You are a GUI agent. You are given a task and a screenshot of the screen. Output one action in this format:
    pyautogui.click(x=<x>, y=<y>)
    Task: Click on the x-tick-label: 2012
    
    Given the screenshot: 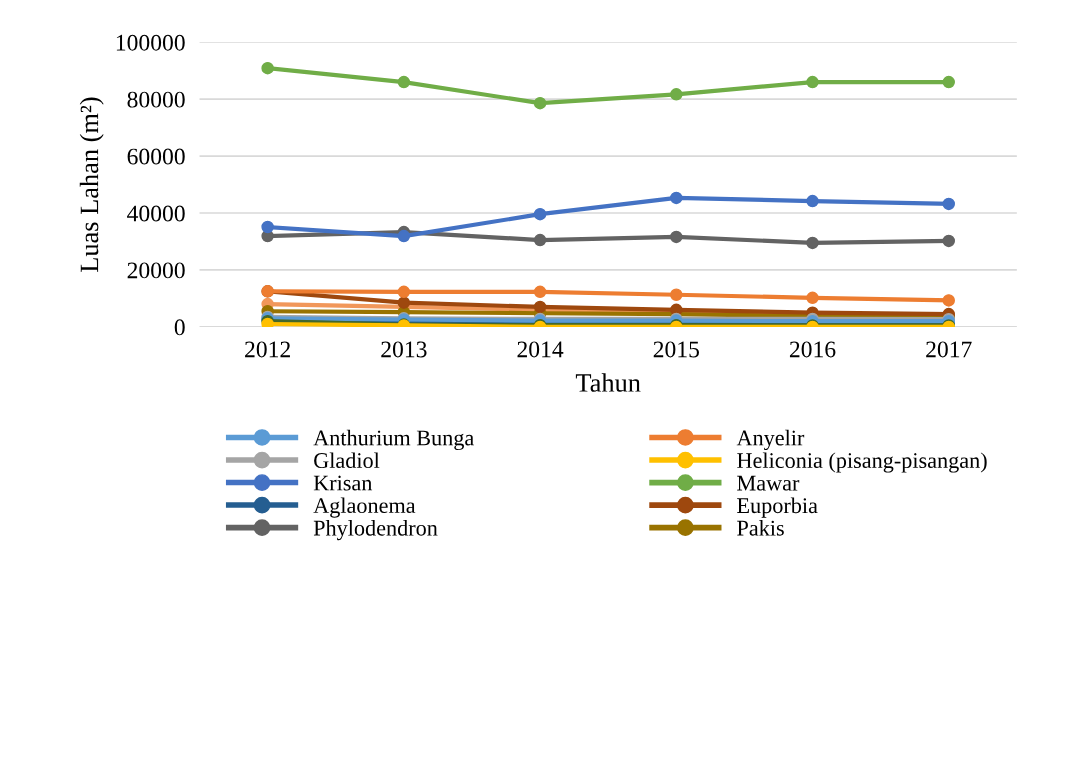 What is the action you would take?
    pyautogui.click(x=267, y=349)
    